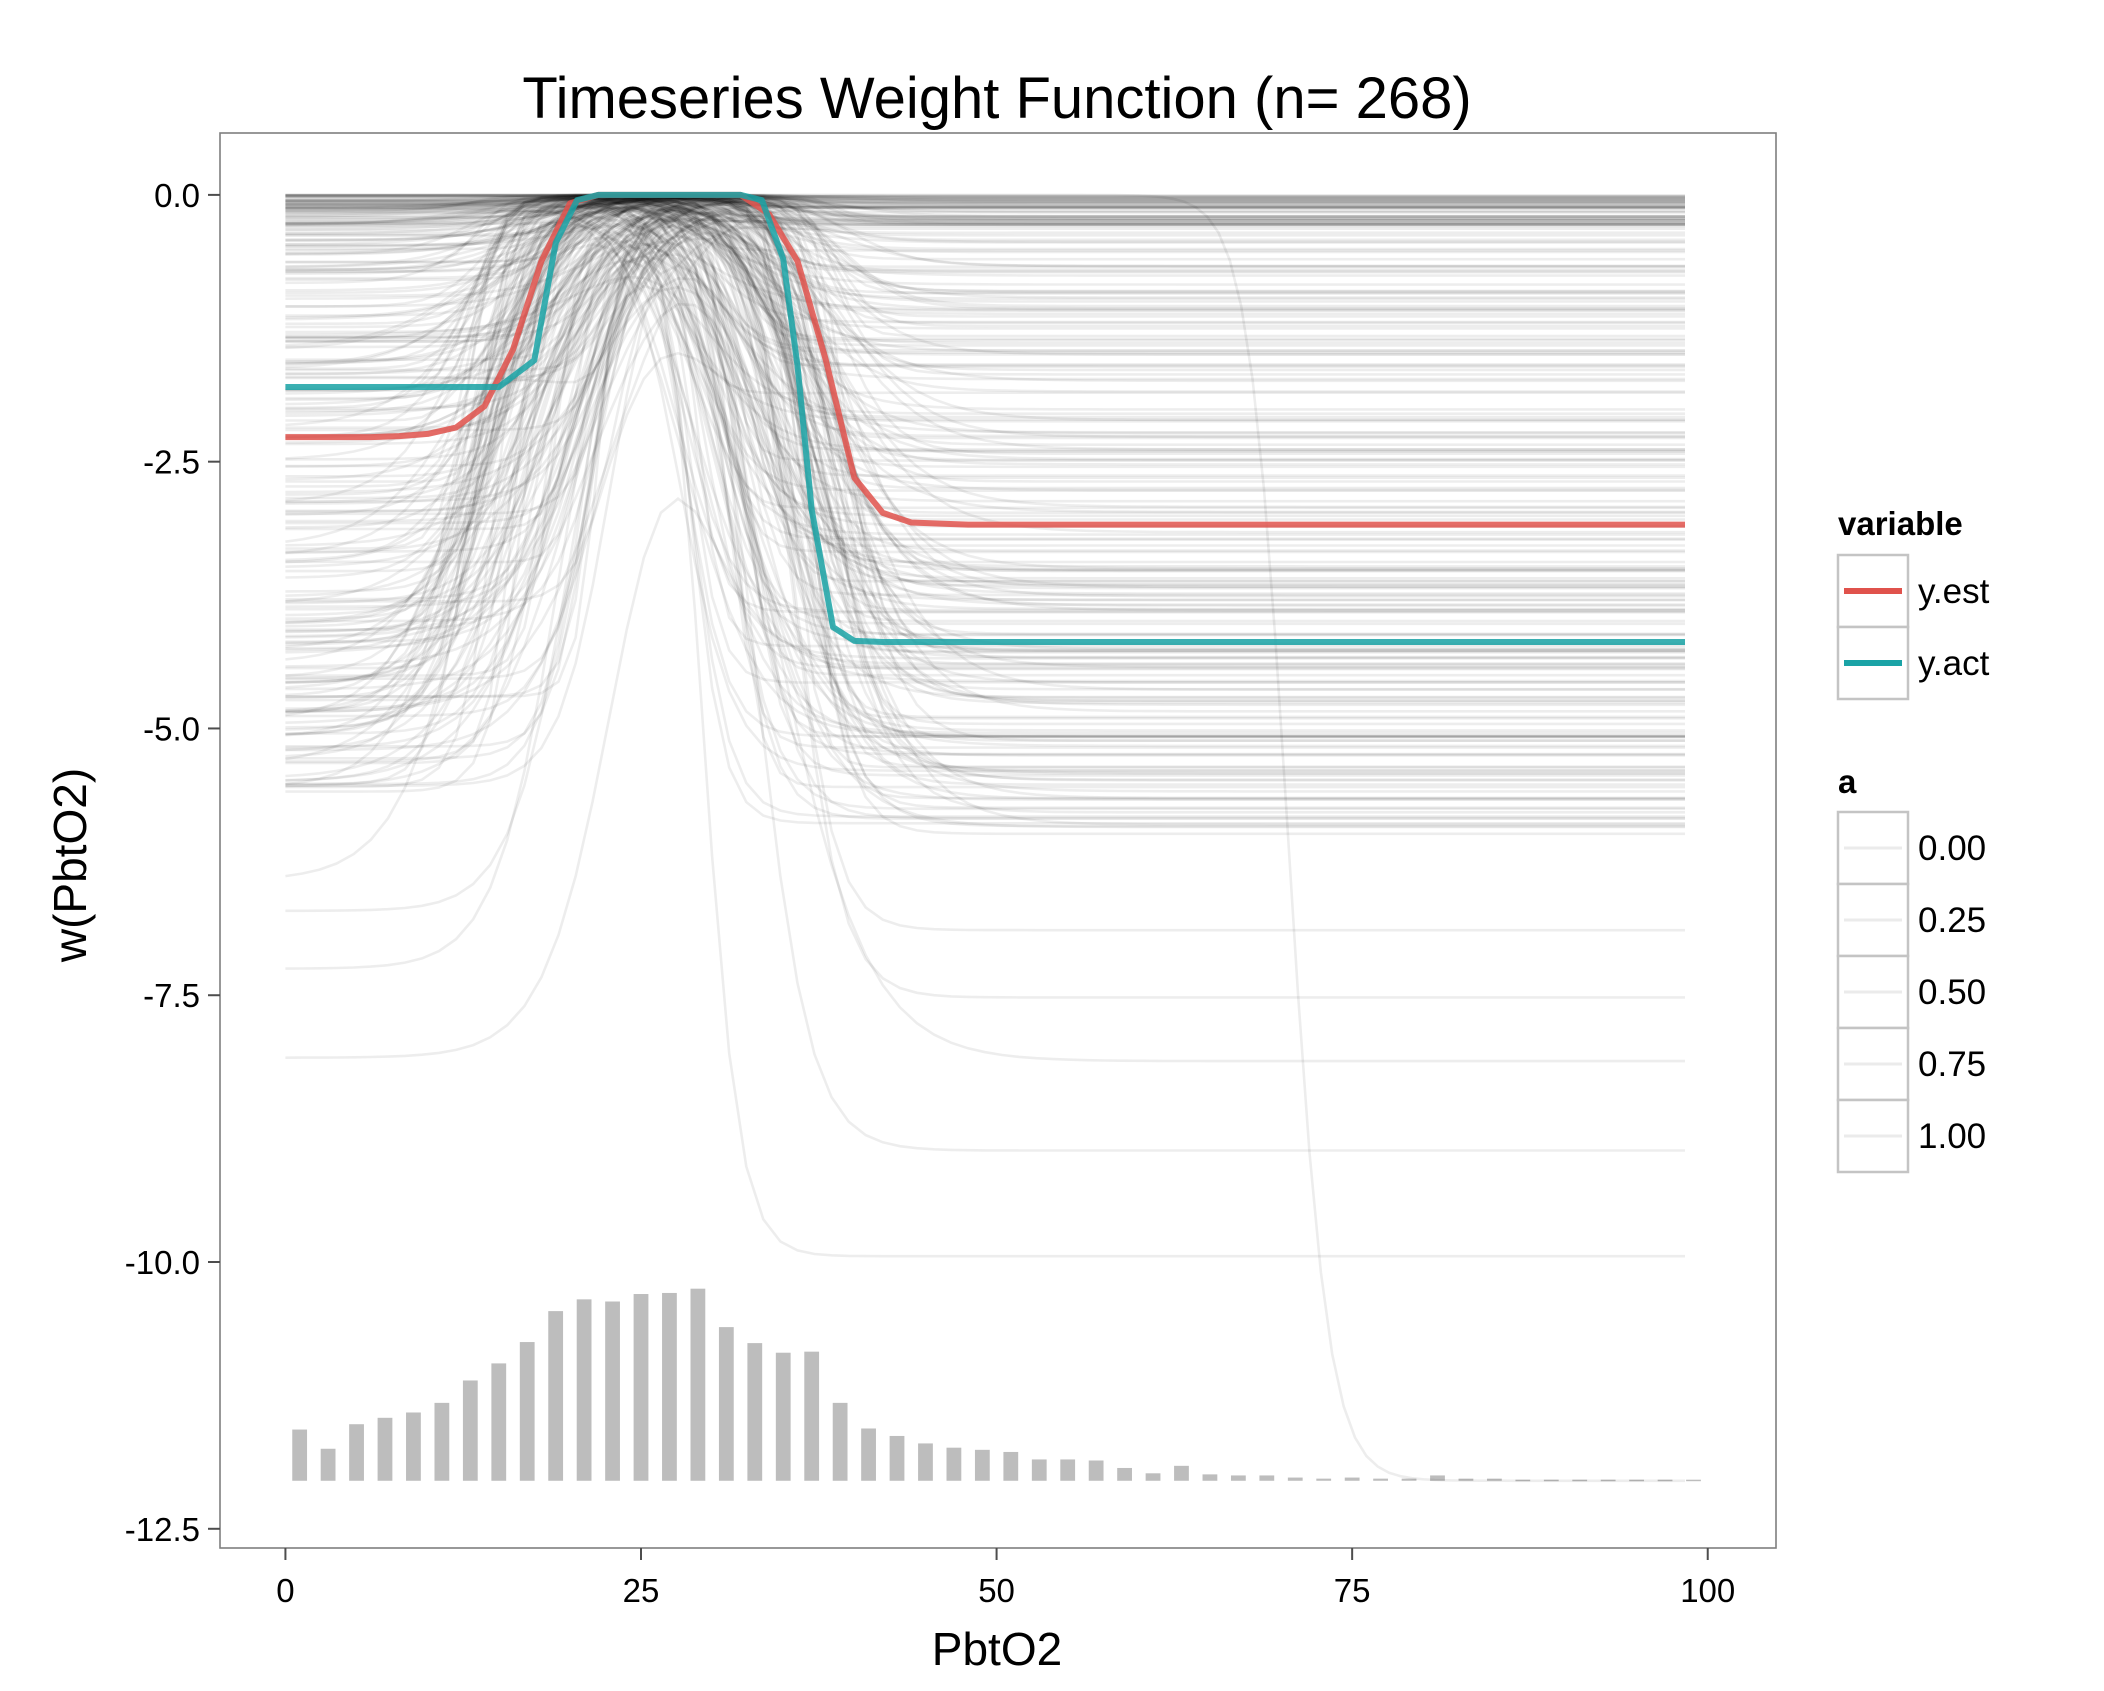  Describe the element at coordinates (641, 1590) in the screenshot. I see `x-tick-label: 25` at that location.